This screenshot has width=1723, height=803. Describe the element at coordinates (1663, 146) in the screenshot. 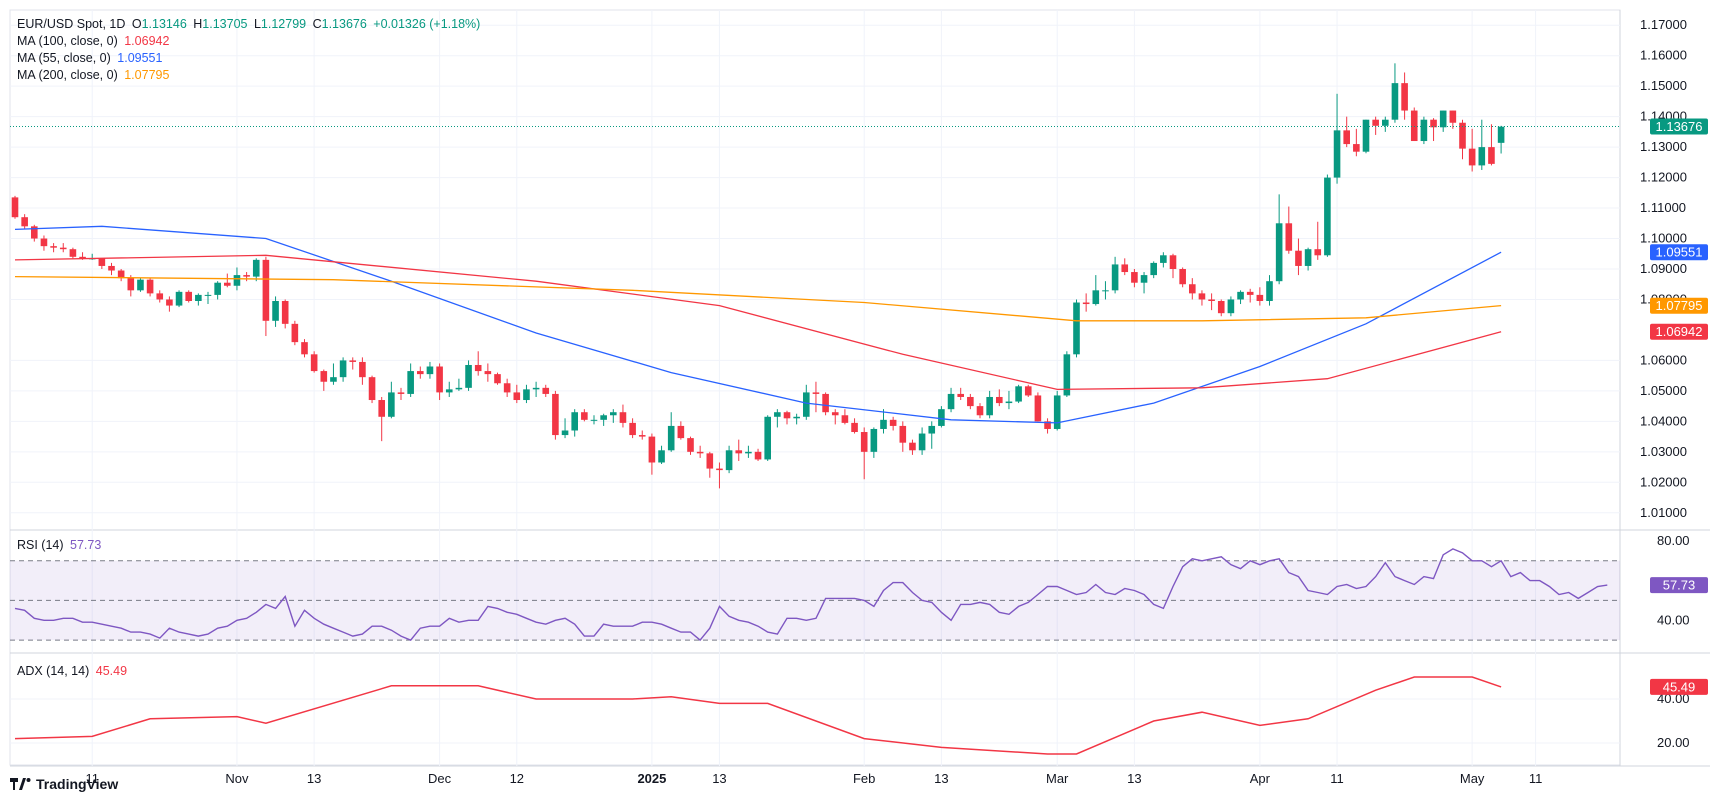

I see `price-tick-label: 1.13000` at that location.